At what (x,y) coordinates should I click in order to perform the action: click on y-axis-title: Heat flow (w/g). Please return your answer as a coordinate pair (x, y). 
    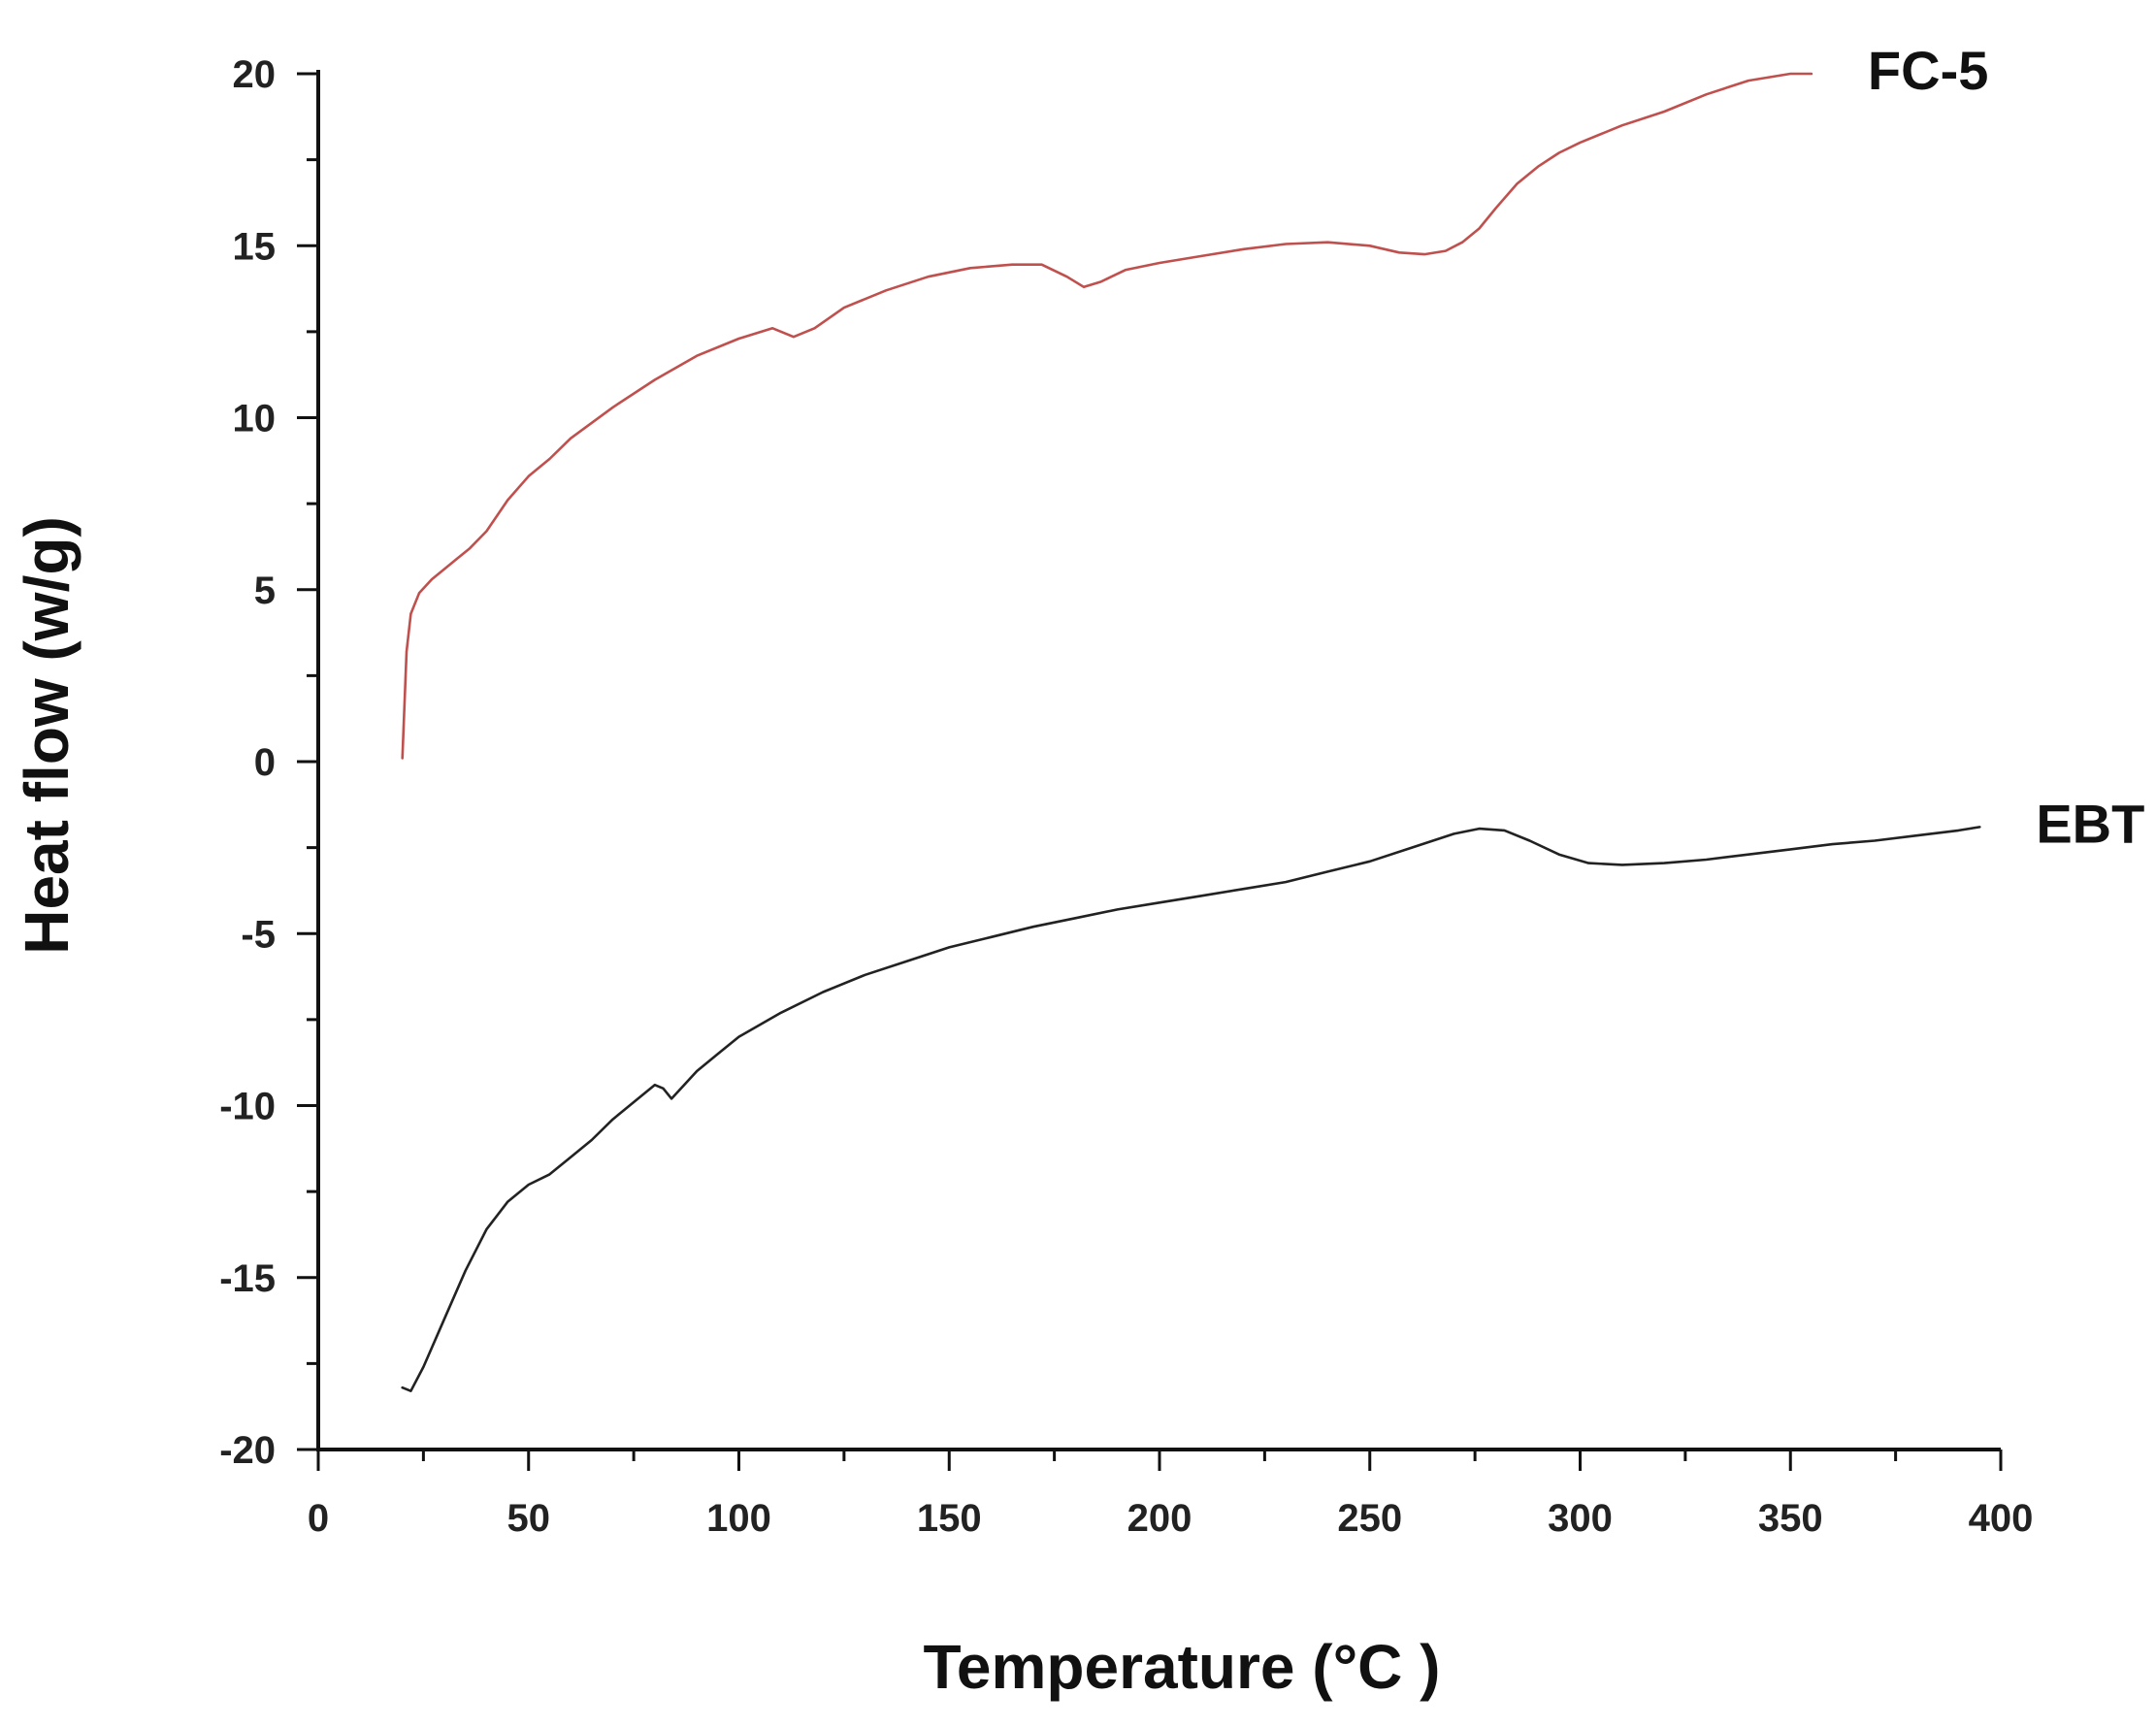
    Looking at the image, I should click on (47, 736).